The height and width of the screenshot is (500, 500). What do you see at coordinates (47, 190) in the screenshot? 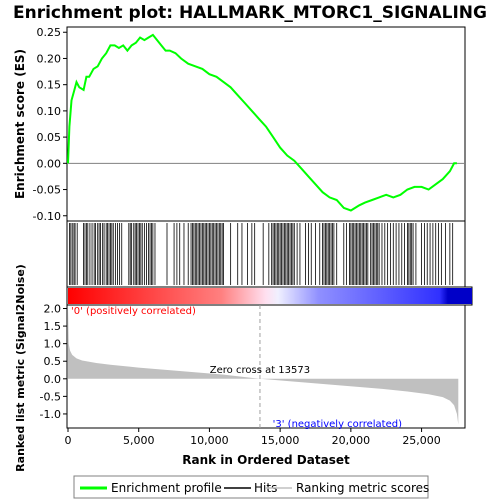
I see `es-y-tick-label: -0.05` at bounding box center [47, 190].